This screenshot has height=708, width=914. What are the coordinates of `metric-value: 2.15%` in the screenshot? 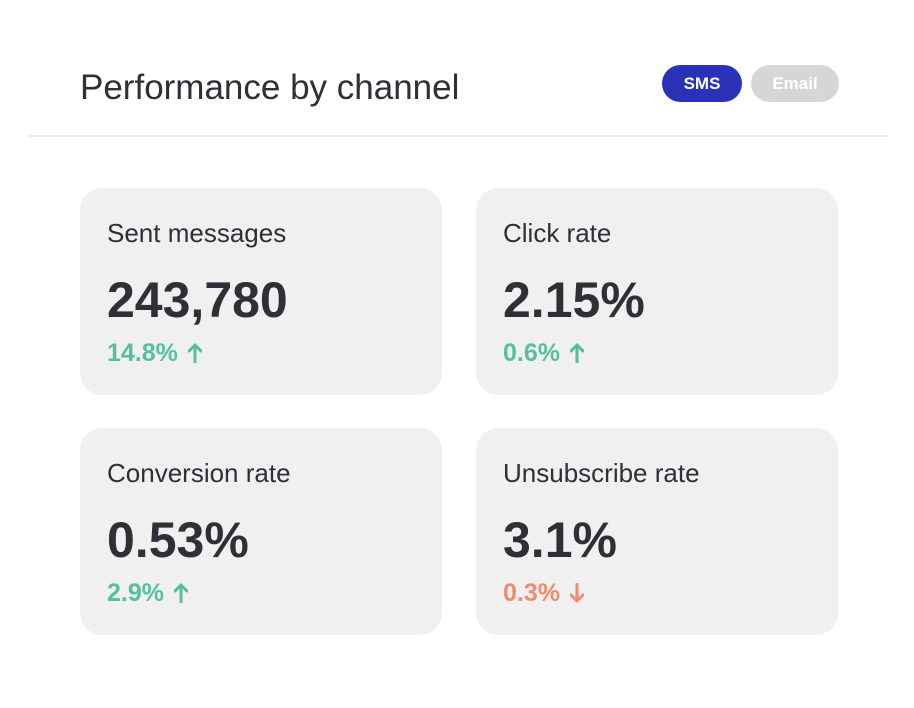 It's located at (574, 300).